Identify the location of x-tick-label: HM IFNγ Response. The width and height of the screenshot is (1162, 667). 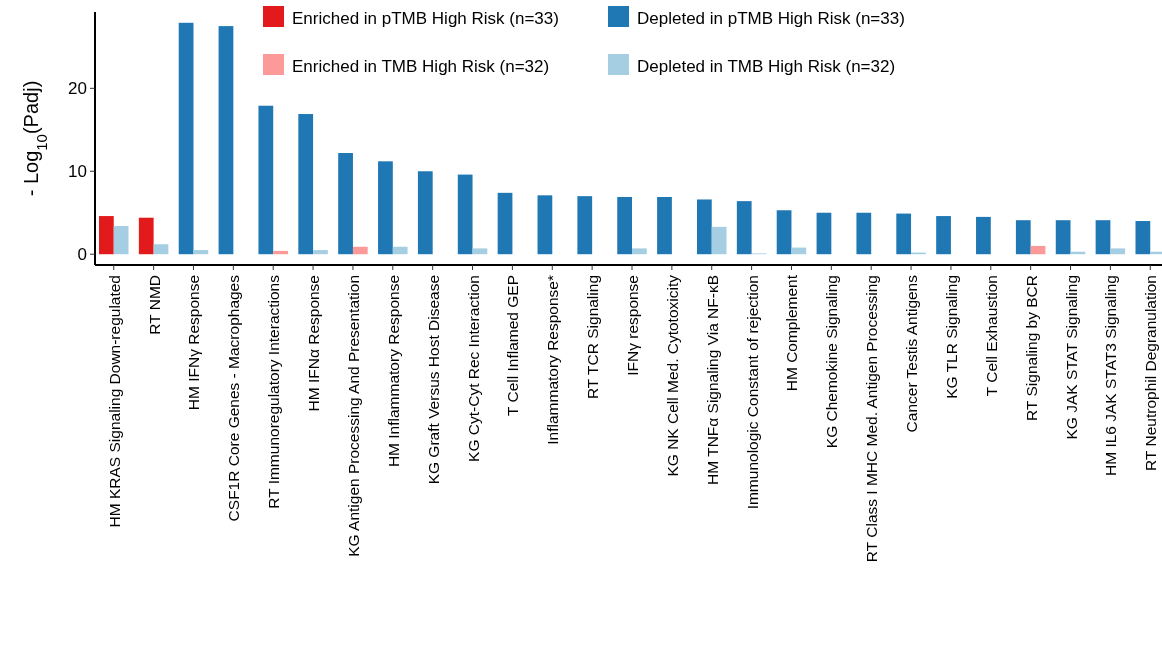
(194, 343).